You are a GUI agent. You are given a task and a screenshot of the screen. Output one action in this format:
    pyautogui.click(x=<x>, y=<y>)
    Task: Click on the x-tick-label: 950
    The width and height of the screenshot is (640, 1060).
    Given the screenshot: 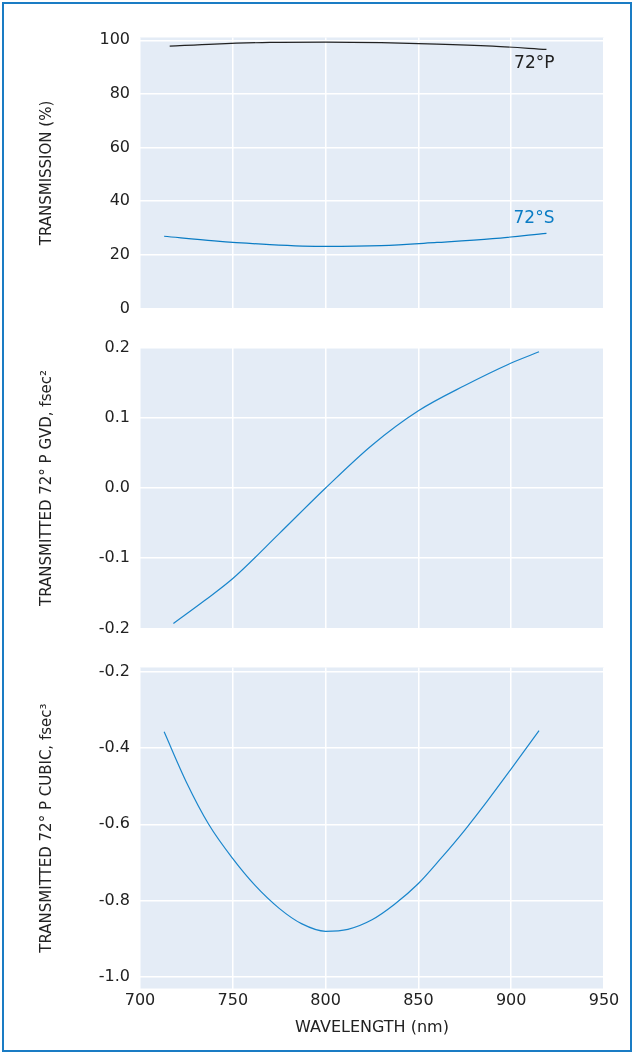 What is the action you would take?
    pyautogui.click(x=604, y=1000)
    